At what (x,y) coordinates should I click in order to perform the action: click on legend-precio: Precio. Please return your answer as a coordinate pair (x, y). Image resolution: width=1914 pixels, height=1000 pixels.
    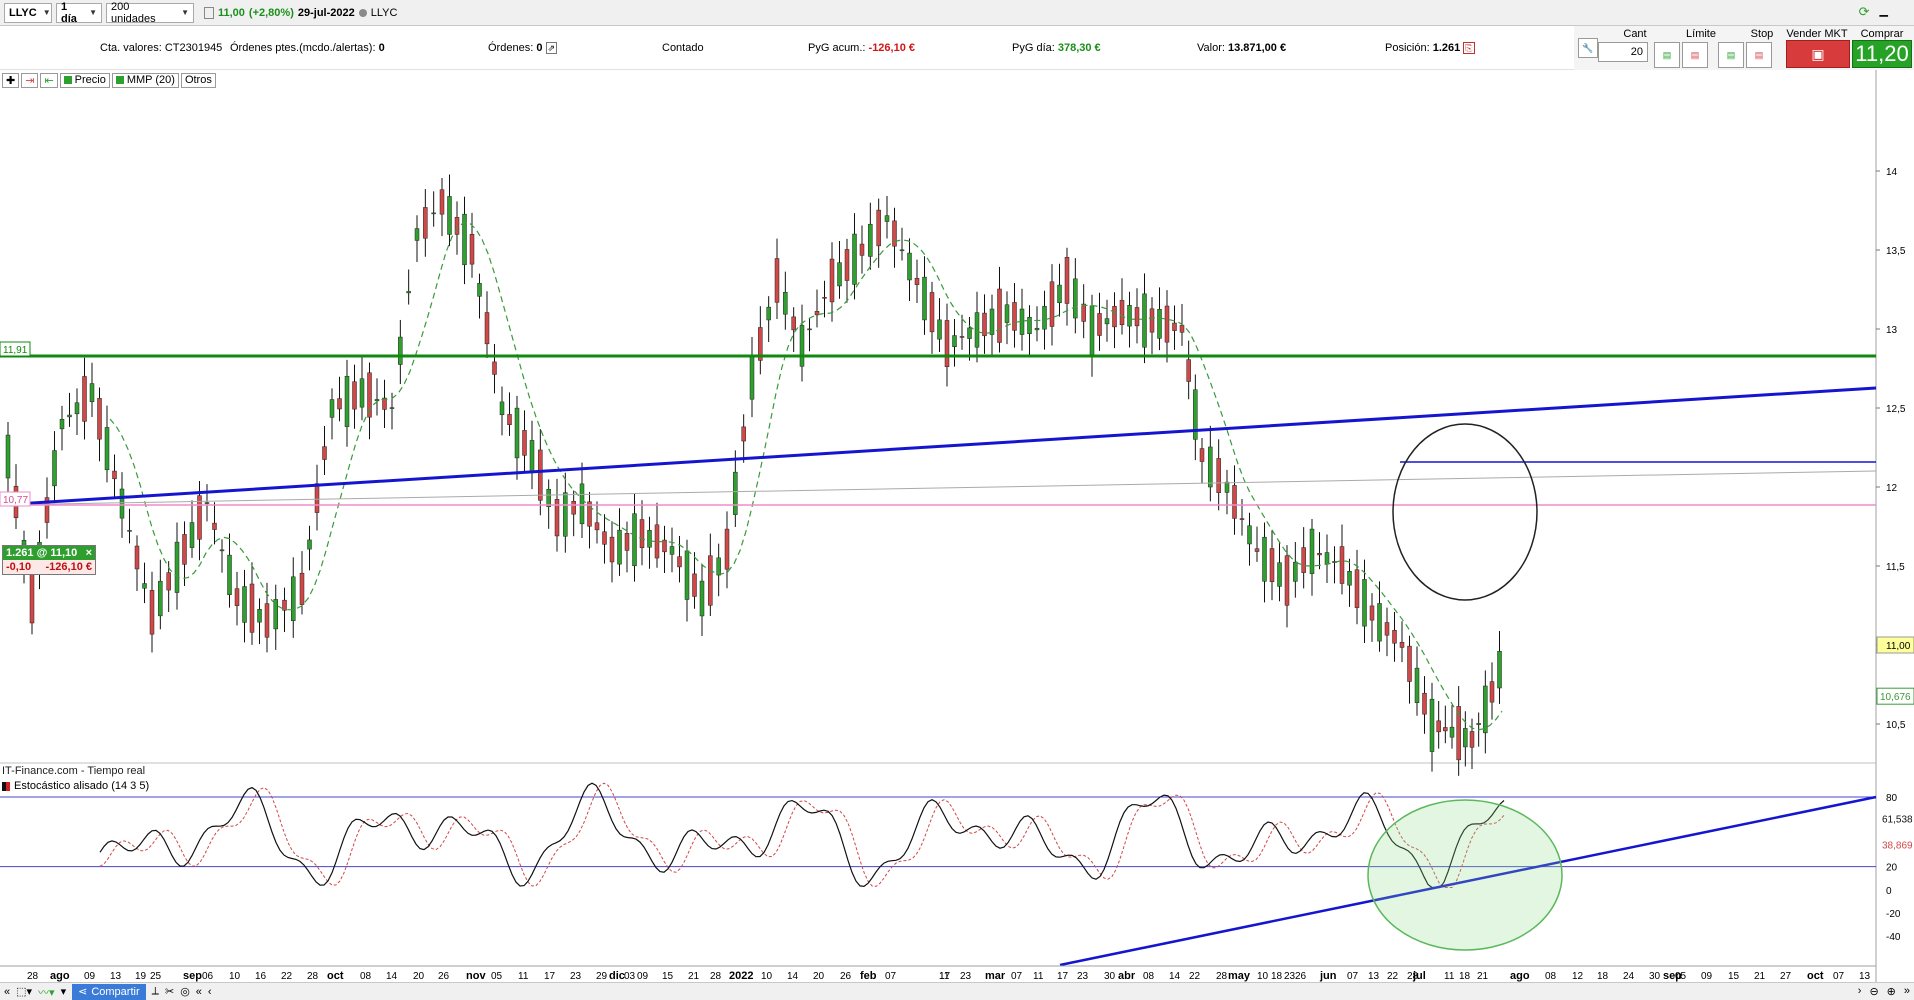
    Looking at the image, I should click on (84, 80).